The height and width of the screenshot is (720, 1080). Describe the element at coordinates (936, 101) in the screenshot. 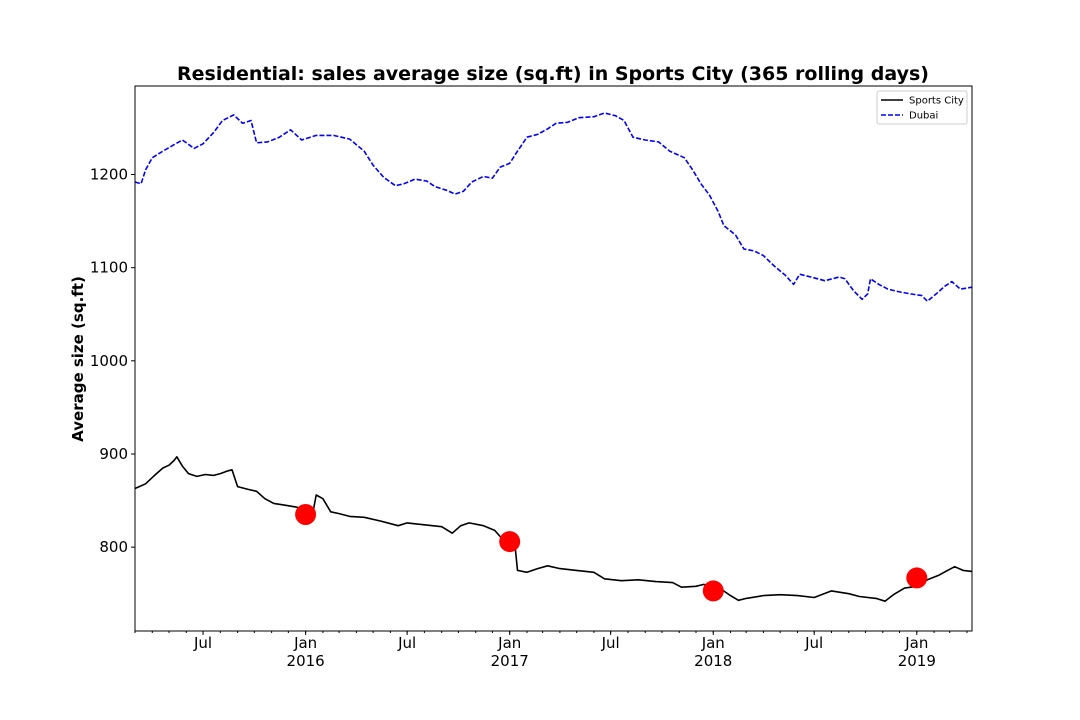

I see `legend-label-1: Sports City` at that location.